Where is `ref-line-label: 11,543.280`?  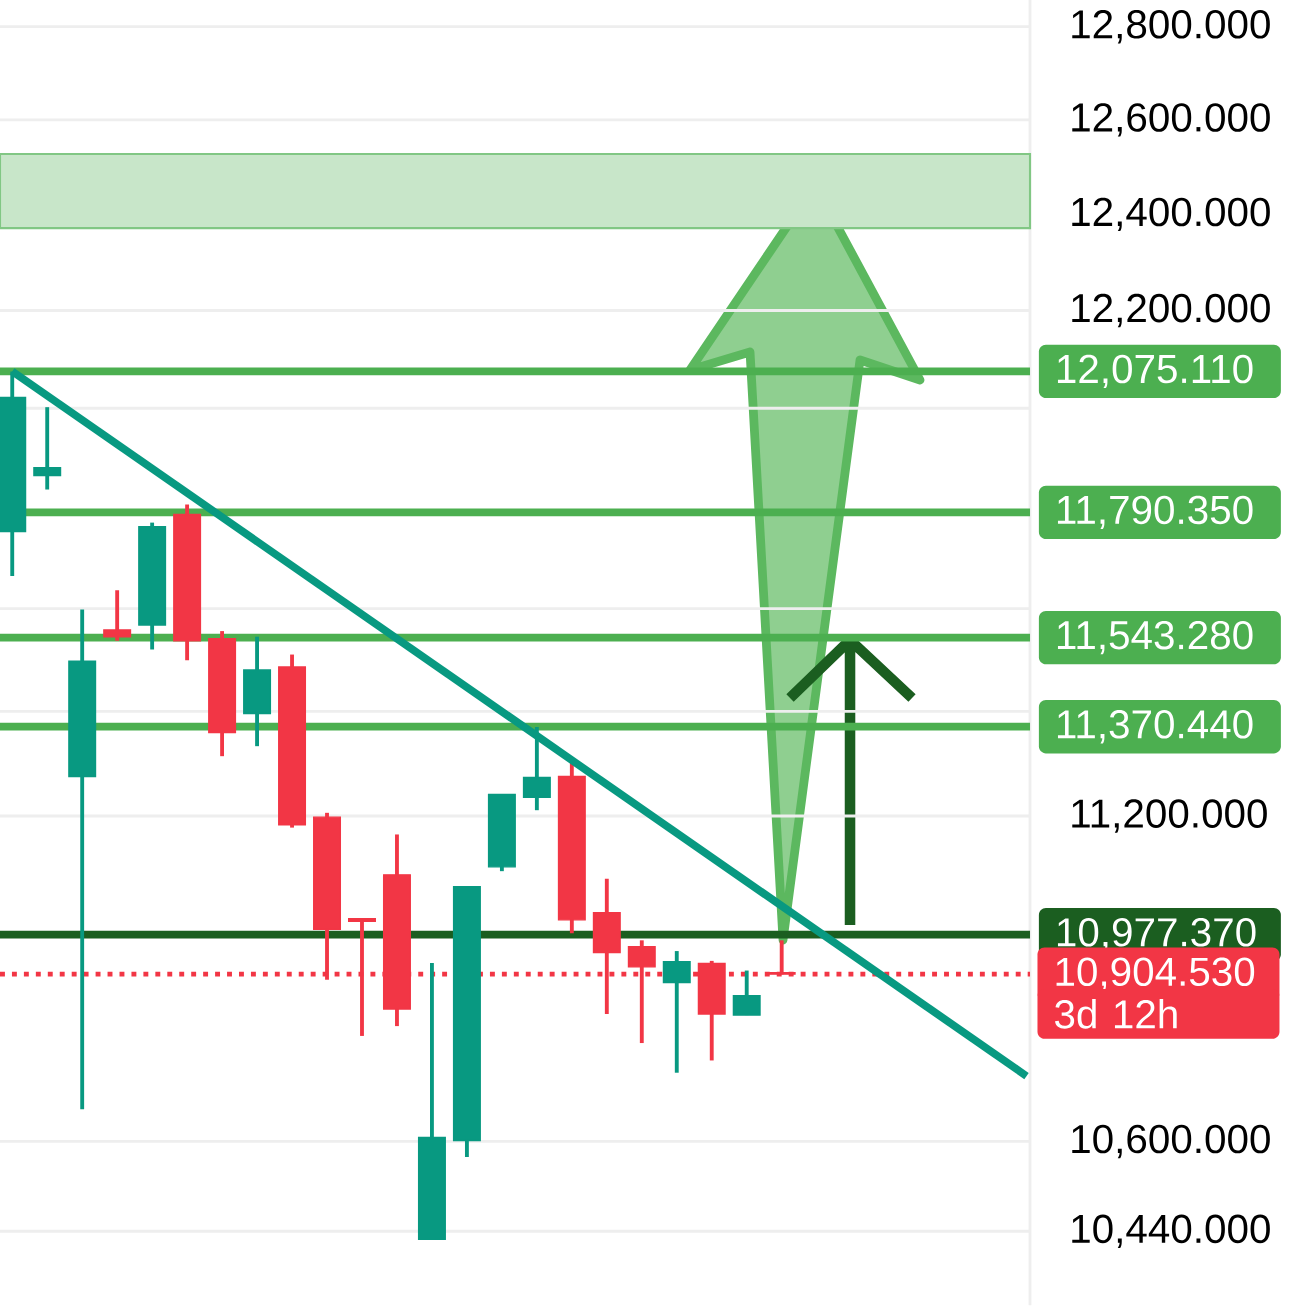
ref-line-label: 11,543.280 is located at coordinates (1155, 637).